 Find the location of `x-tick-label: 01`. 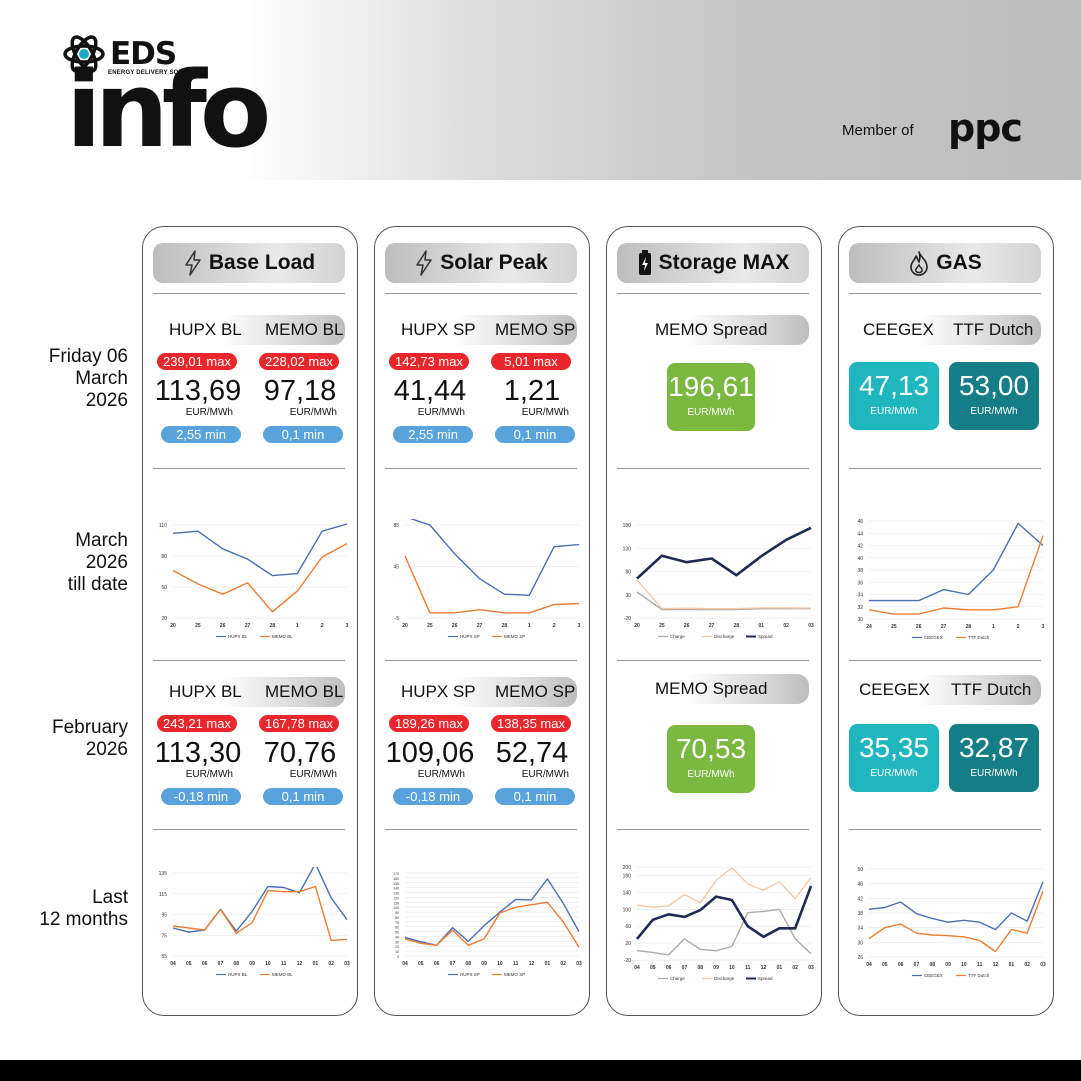

x-tick-label: 01 is located at coordinates (316, 964).